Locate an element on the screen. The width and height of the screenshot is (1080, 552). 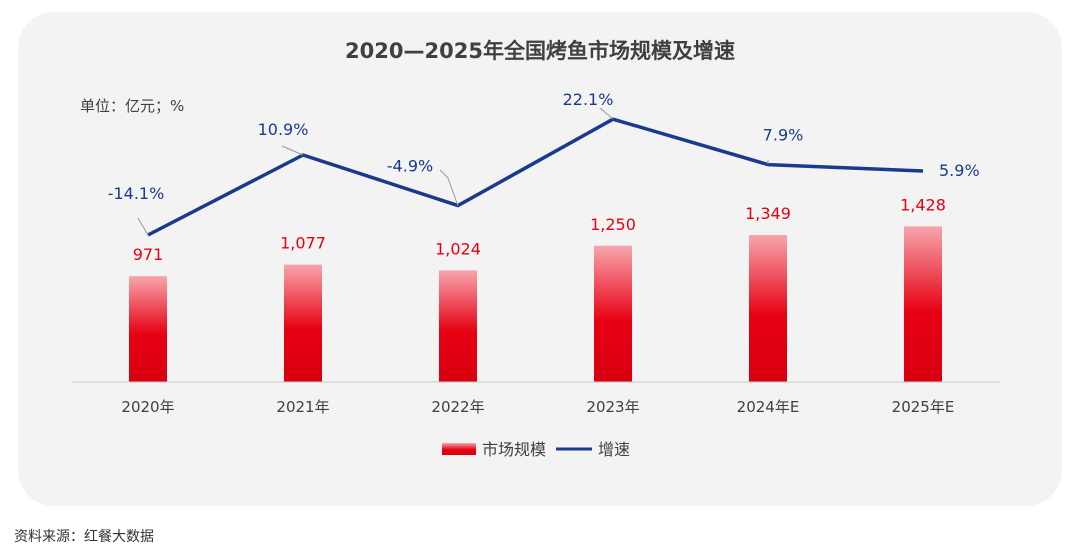
bar-value-label: 1,250 is located at coordinates (613, 224).